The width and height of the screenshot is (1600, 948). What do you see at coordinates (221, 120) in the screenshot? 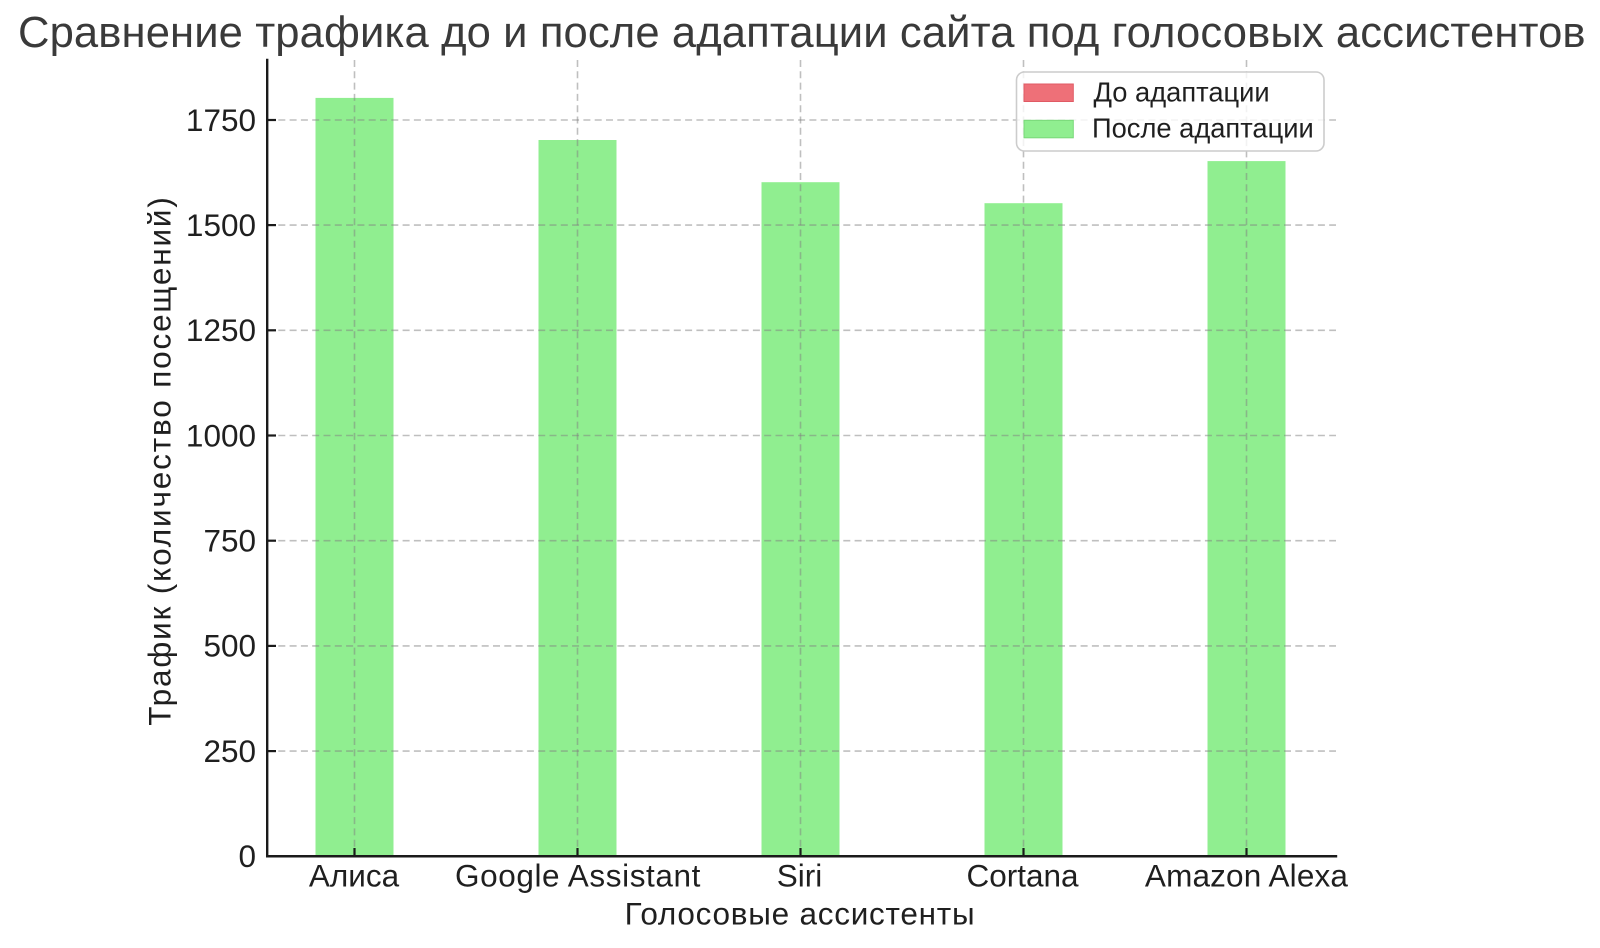
I see `svg-text: 1750` at bounding box center [221, 120].